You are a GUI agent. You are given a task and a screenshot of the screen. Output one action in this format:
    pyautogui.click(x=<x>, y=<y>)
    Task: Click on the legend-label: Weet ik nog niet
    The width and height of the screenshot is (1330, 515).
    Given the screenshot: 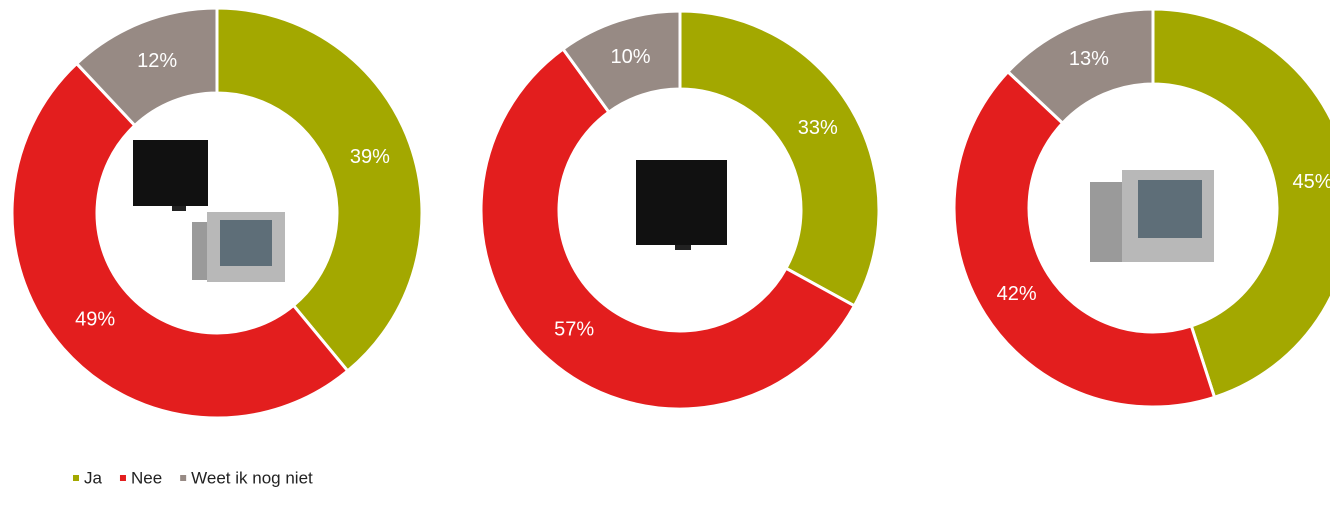 What is the action you would take?
    pyautogui.click(x=252, y=477)
    